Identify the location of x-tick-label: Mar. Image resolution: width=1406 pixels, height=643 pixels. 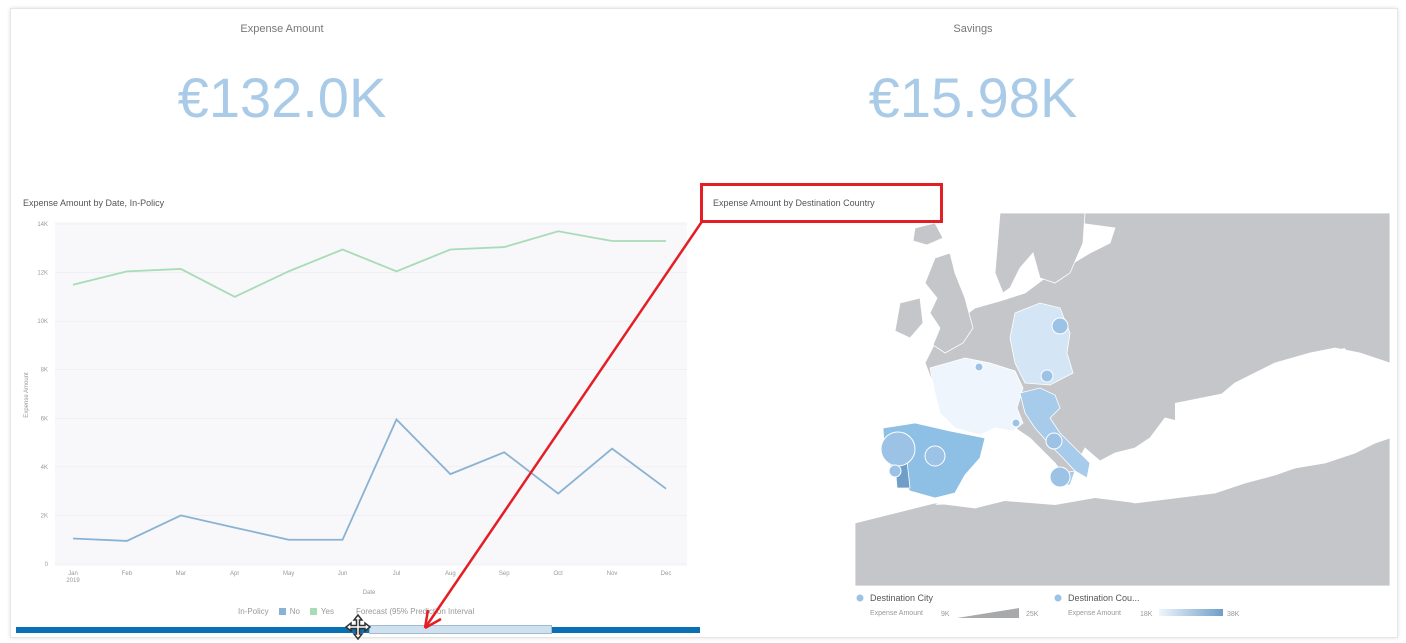
(181, 574).